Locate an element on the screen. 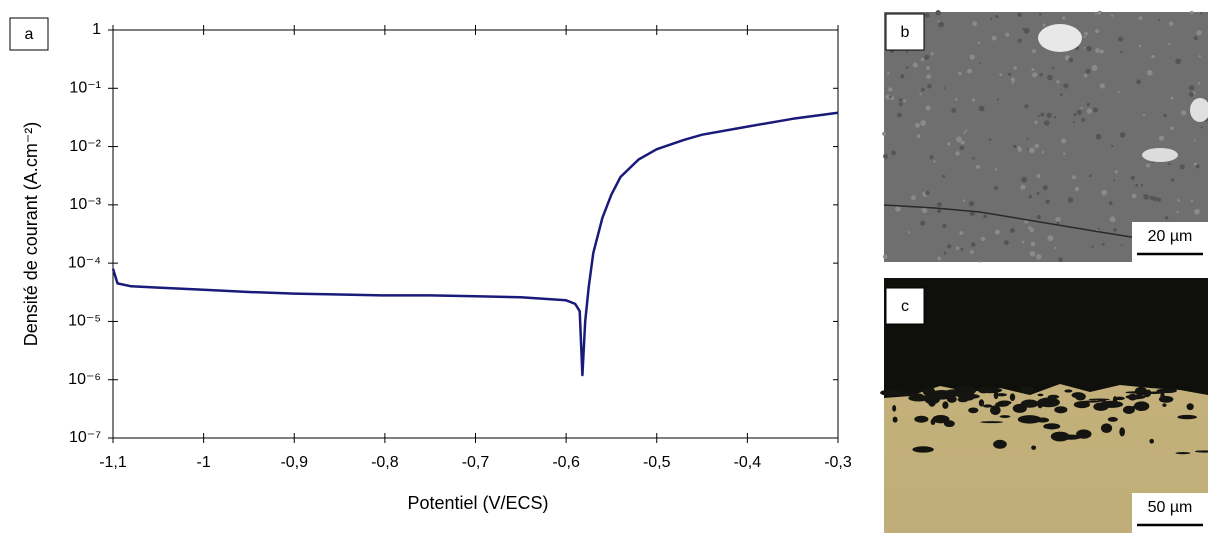 The image size is (1208, 533). crack is located at coordinates (1017, 222).